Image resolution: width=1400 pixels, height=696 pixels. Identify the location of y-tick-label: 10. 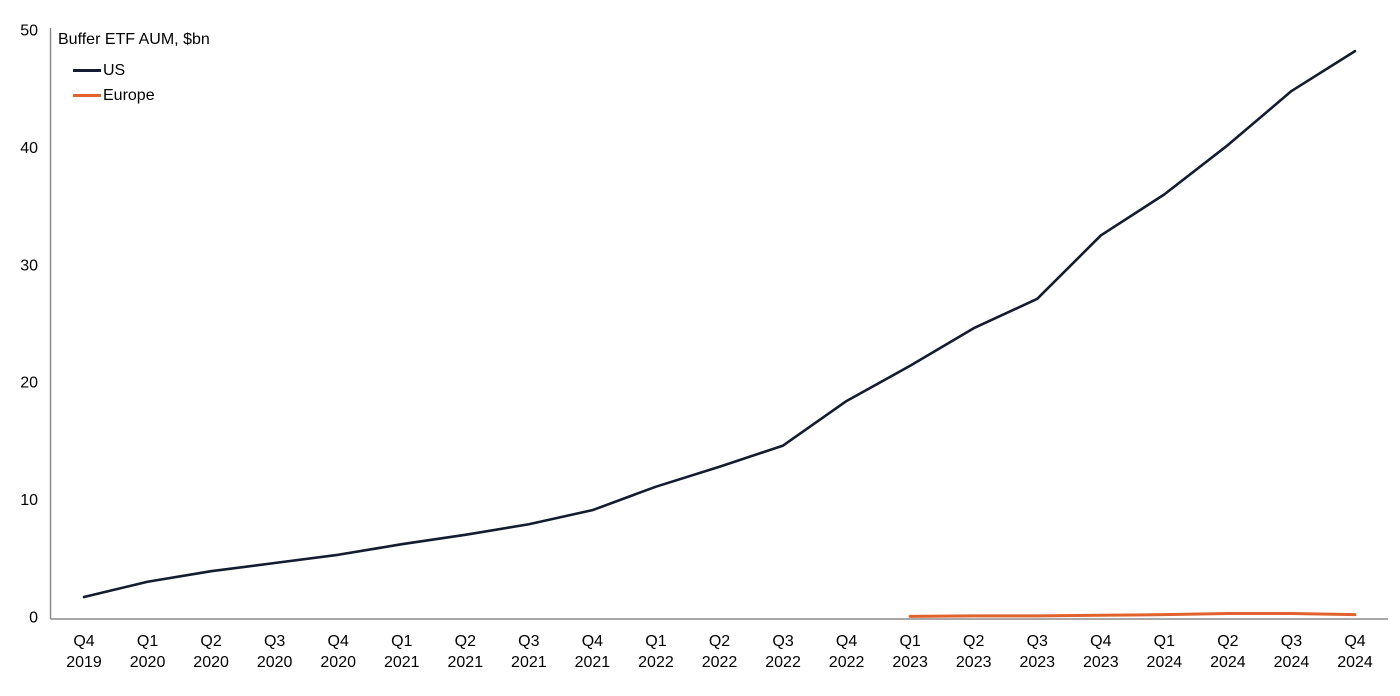
(29, 500).